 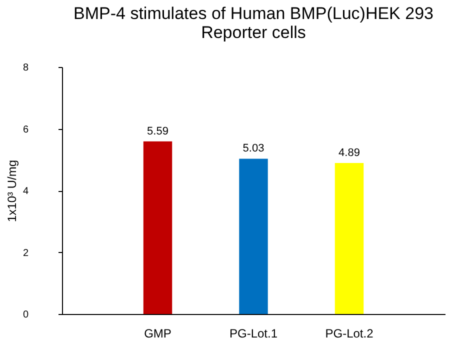 I want to click on data-label: 4.89, so click(x=349, y=153).